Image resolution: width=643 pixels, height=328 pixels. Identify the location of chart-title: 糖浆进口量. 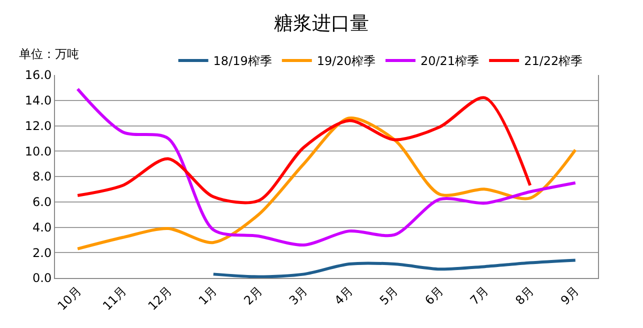
(321, 23).